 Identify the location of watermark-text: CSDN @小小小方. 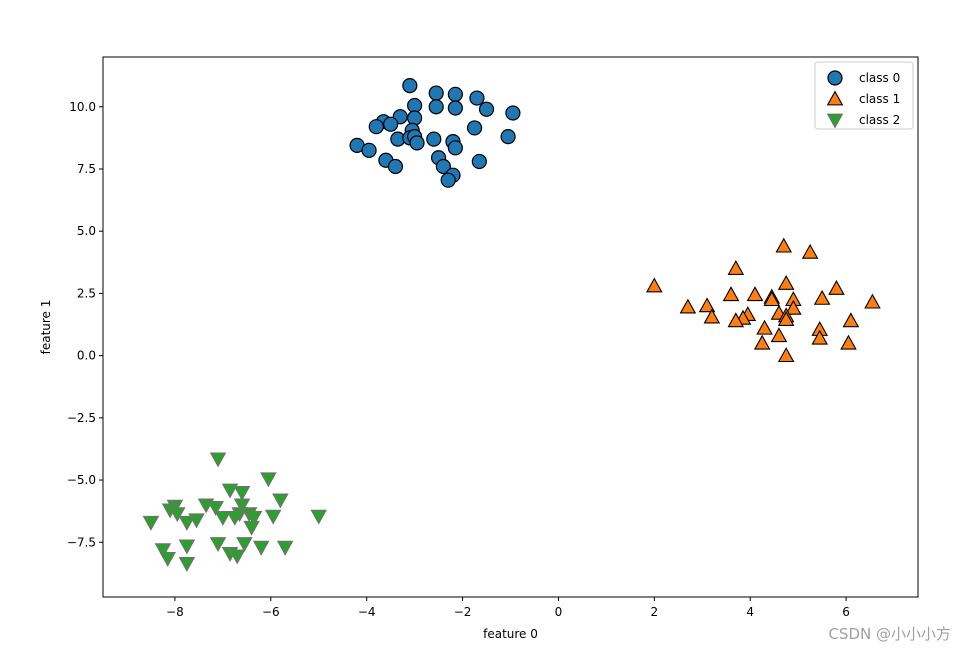
(889, 634).